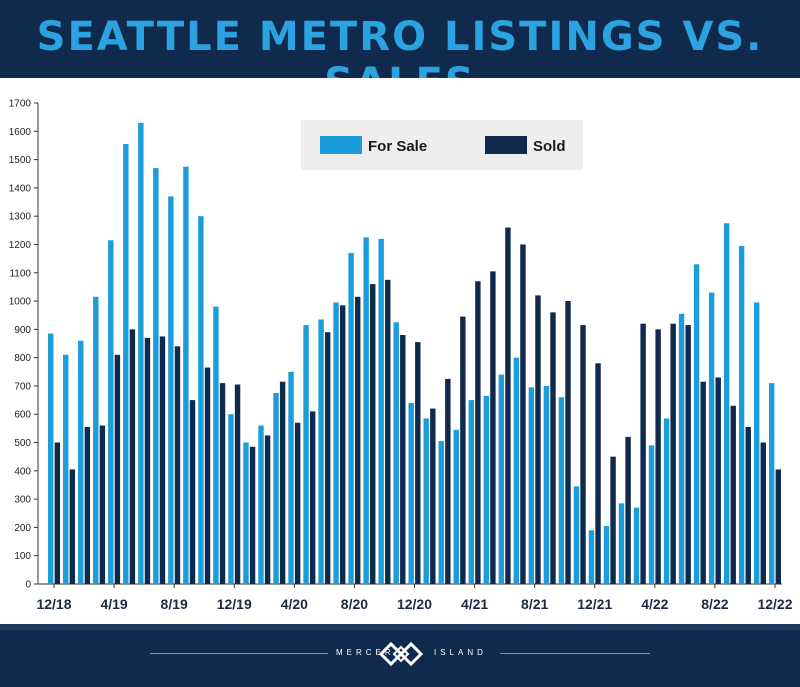 Image resolution: width=800 pixels, height=687 pixels. I want to click on y-tick-label: 1200, so click(20, 245).